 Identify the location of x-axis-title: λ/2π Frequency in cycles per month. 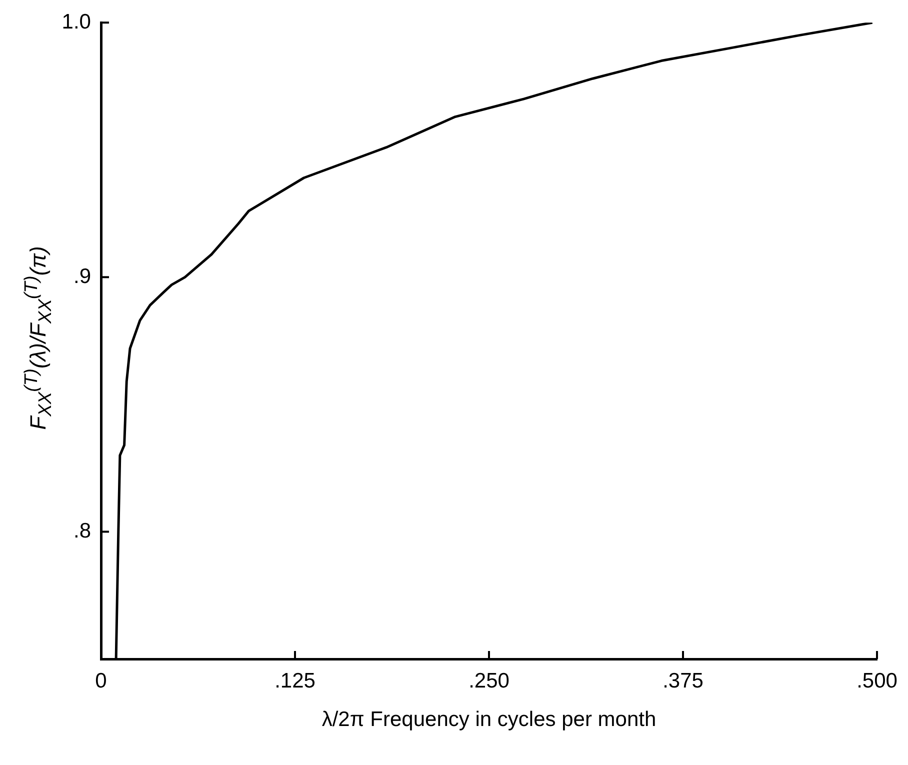
(489, 720).